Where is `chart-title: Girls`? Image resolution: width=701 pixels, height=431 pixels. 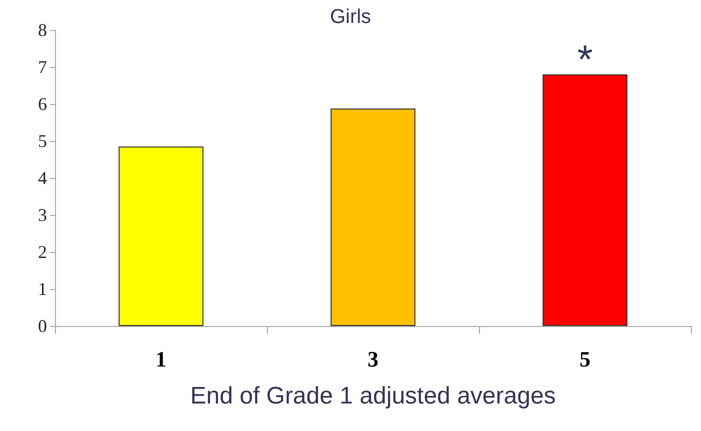
chart-title: Girls is located at coordinates (351, 17).